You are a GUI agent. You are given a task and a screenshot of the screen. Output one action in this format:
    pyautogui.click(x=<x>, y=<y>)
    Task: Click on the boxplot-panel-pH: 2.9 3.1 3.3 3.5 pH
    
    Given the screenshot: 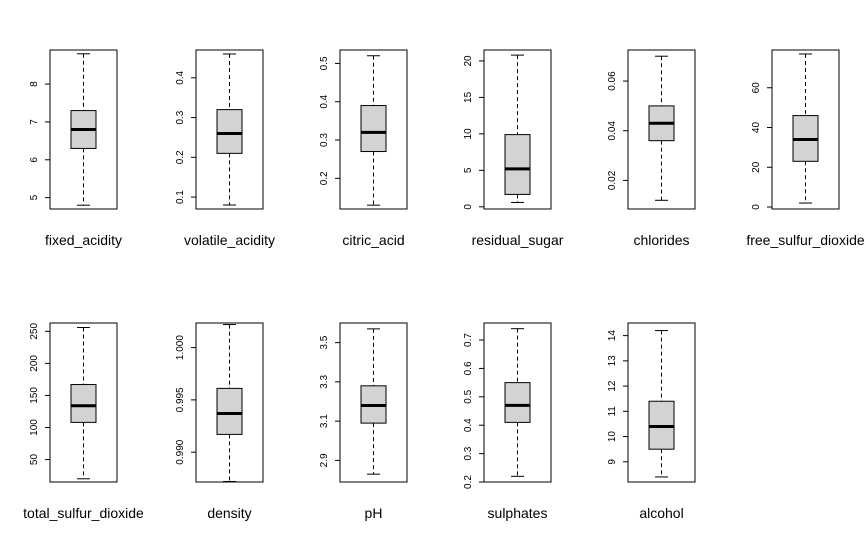 What is the action you would take?
    pyautogui.click(x=363, y=421)
    